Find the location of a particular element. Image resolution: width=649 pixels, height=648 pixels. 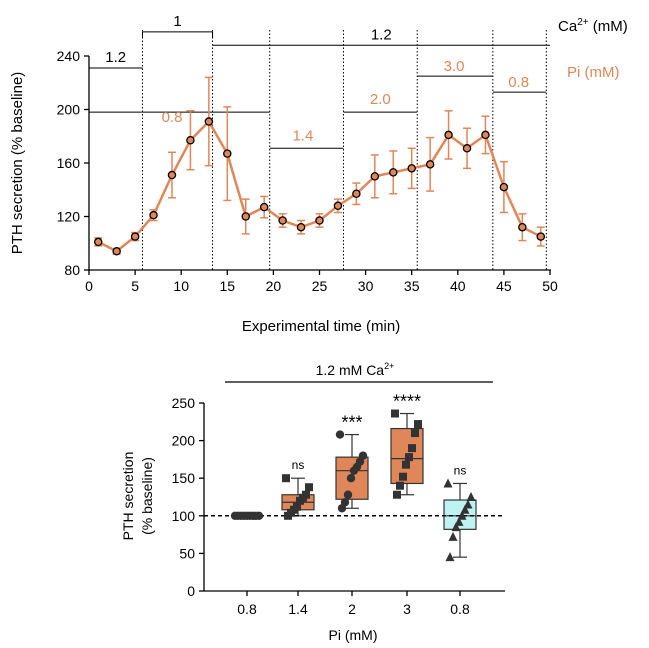

top-x-tick-label: 5 is located at coordinates (135, 286).